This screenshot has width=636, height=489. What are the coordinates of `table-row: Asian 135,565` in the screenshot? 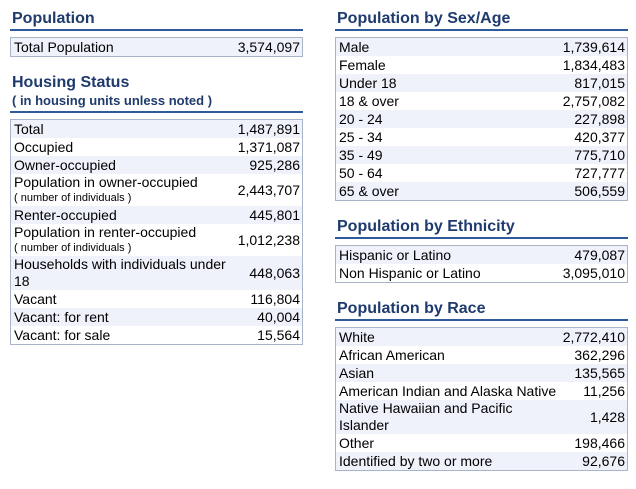 It's located at (481, 373).